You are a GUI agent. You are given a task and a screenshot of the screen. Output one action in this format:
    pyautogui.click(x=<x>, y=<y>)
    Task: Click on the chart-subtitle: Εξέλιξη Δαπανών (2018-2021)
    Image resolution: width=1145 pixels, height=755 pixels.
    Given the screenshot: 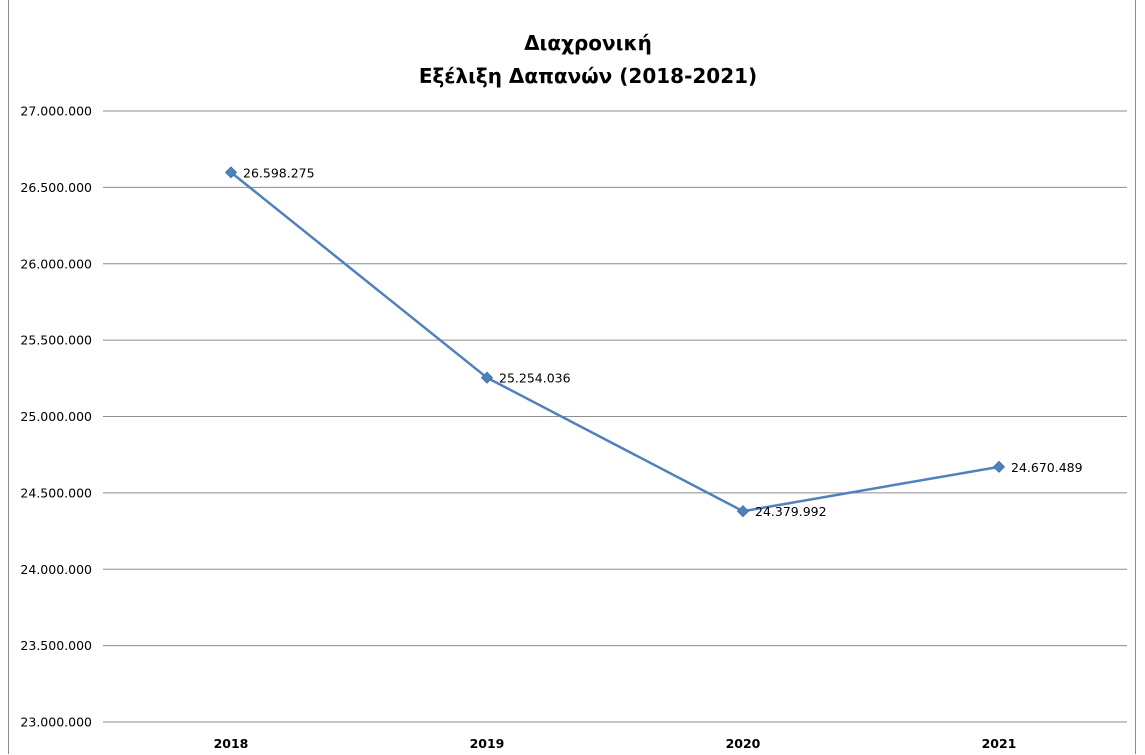 What is the action you would take?
    pyautogui.click(x=588, y=76)
    